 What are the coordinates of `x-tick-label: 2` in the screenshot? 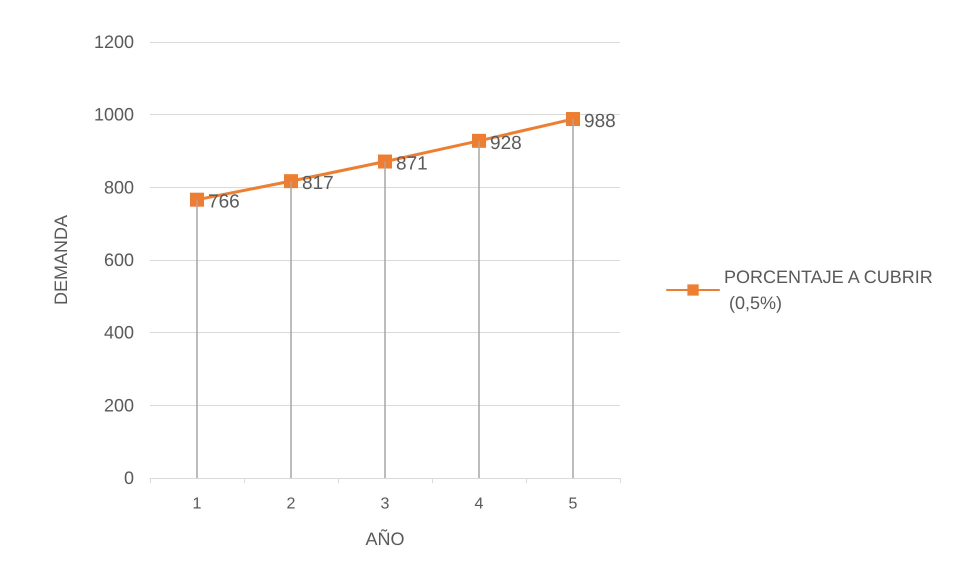 It's located at (291, 504).